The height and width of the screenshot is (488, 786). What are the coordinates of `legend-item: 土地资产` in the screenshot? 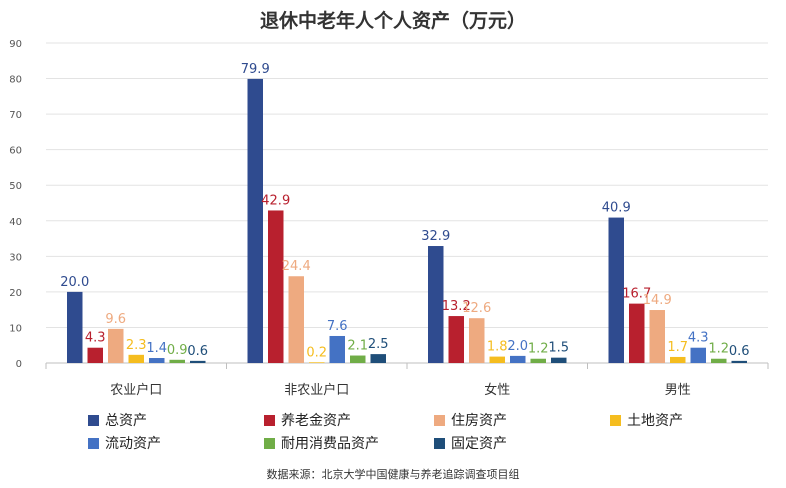 It's located at (646, 420).